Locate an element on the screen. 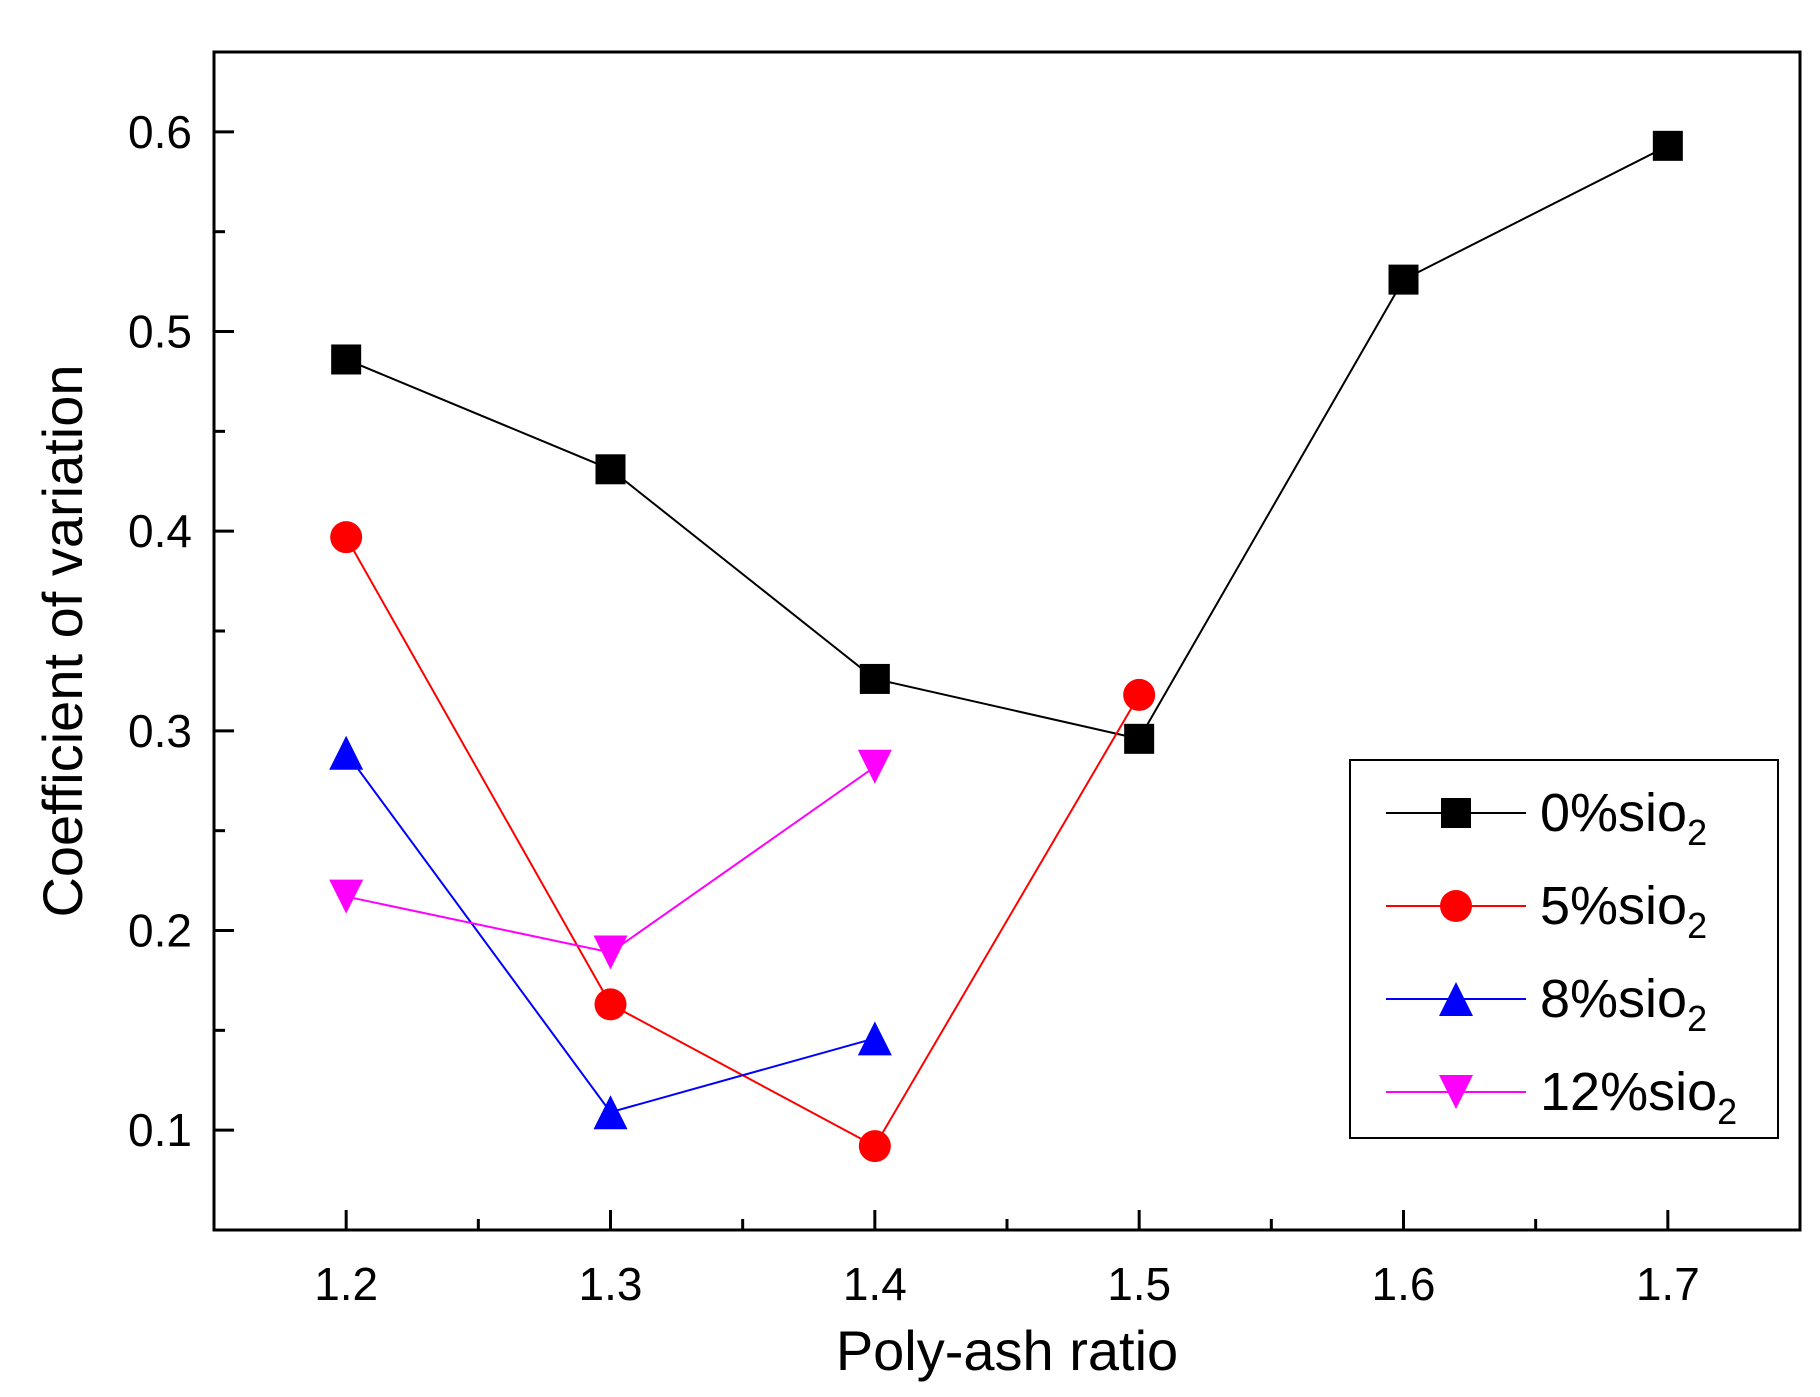 This screenshot has height=1397, width=1820. y-tick-label: 0.5 is located at coordinates (160, 332).